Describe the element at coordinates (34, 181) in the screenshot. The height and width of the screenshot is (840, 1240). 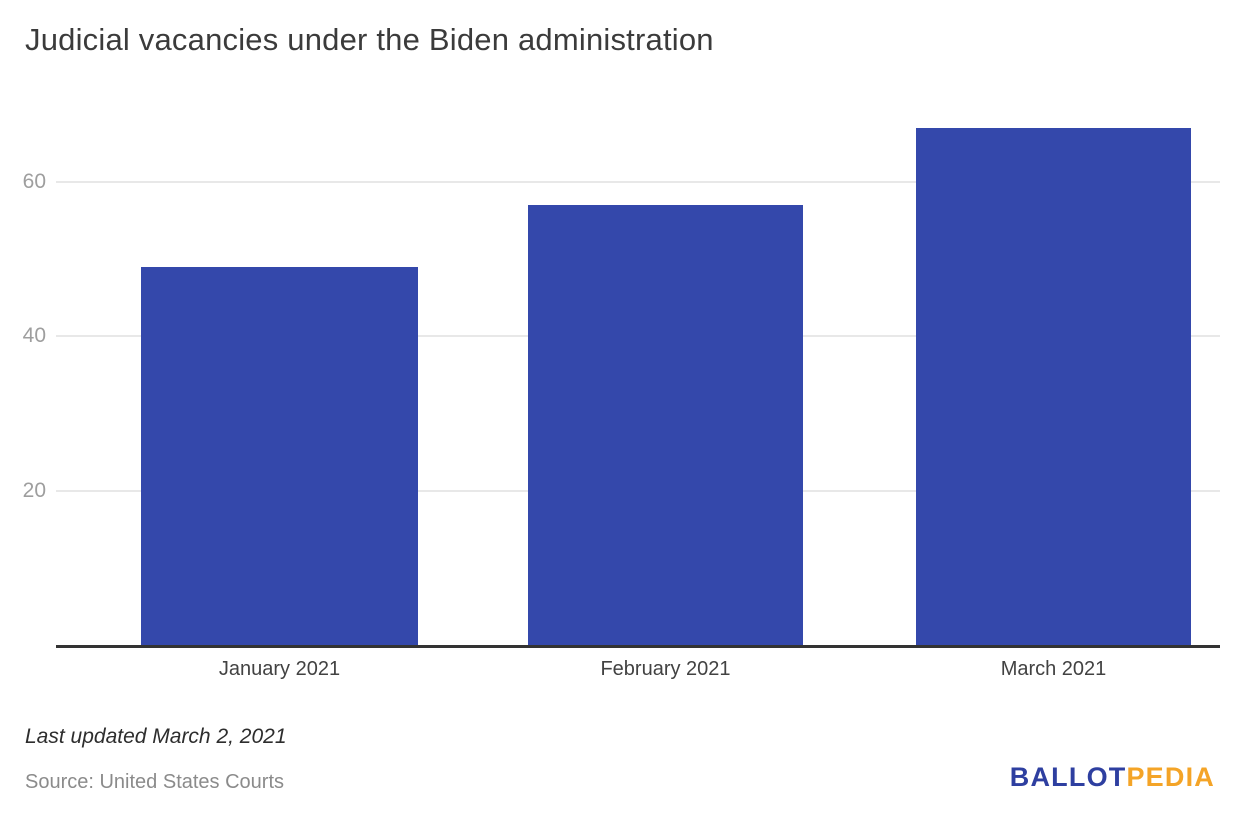
I see `y-tick-label: 60` at that location.